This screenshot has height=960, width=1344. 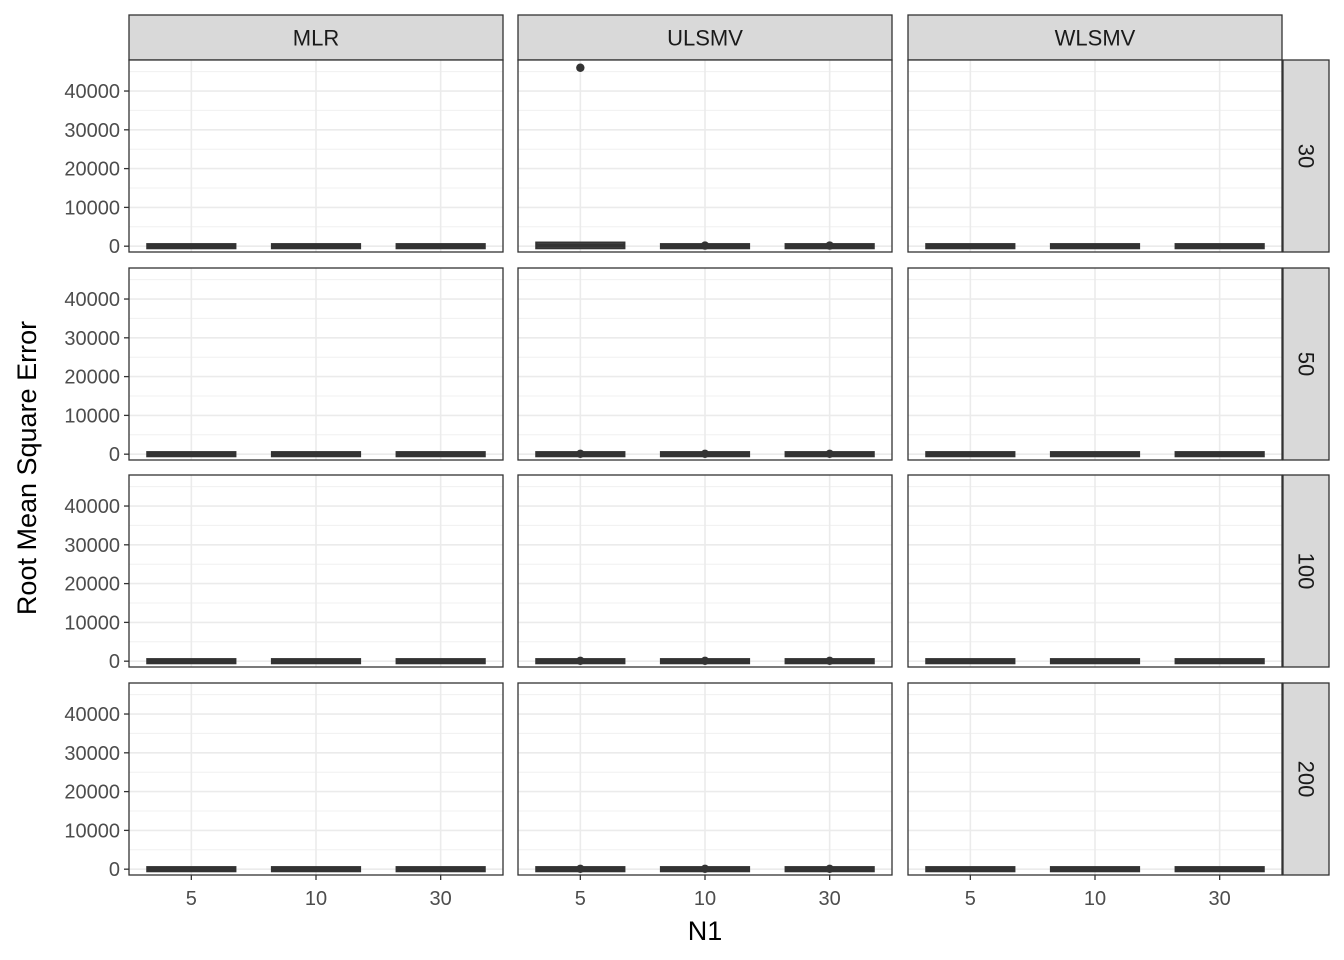 I want to click on panel-mlr-200: 0 10000 20000 30000 40000 5 10 30, so click(x=284, y=796).